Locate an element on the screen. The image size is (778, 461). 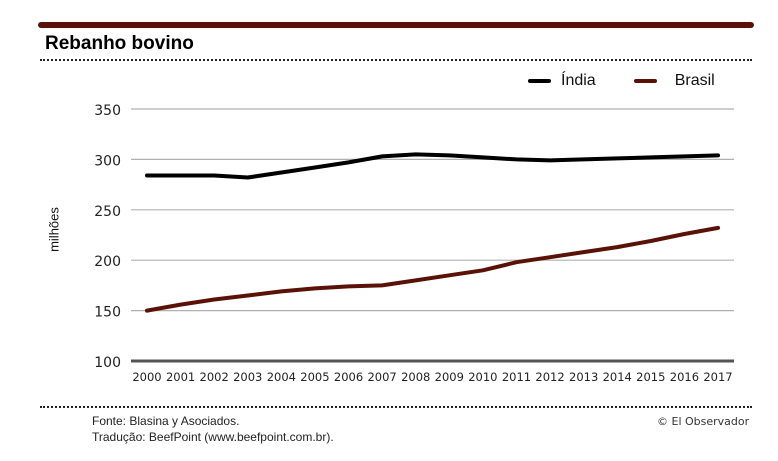
x-tick-label: 2014 is located at coordinates (617, 377).